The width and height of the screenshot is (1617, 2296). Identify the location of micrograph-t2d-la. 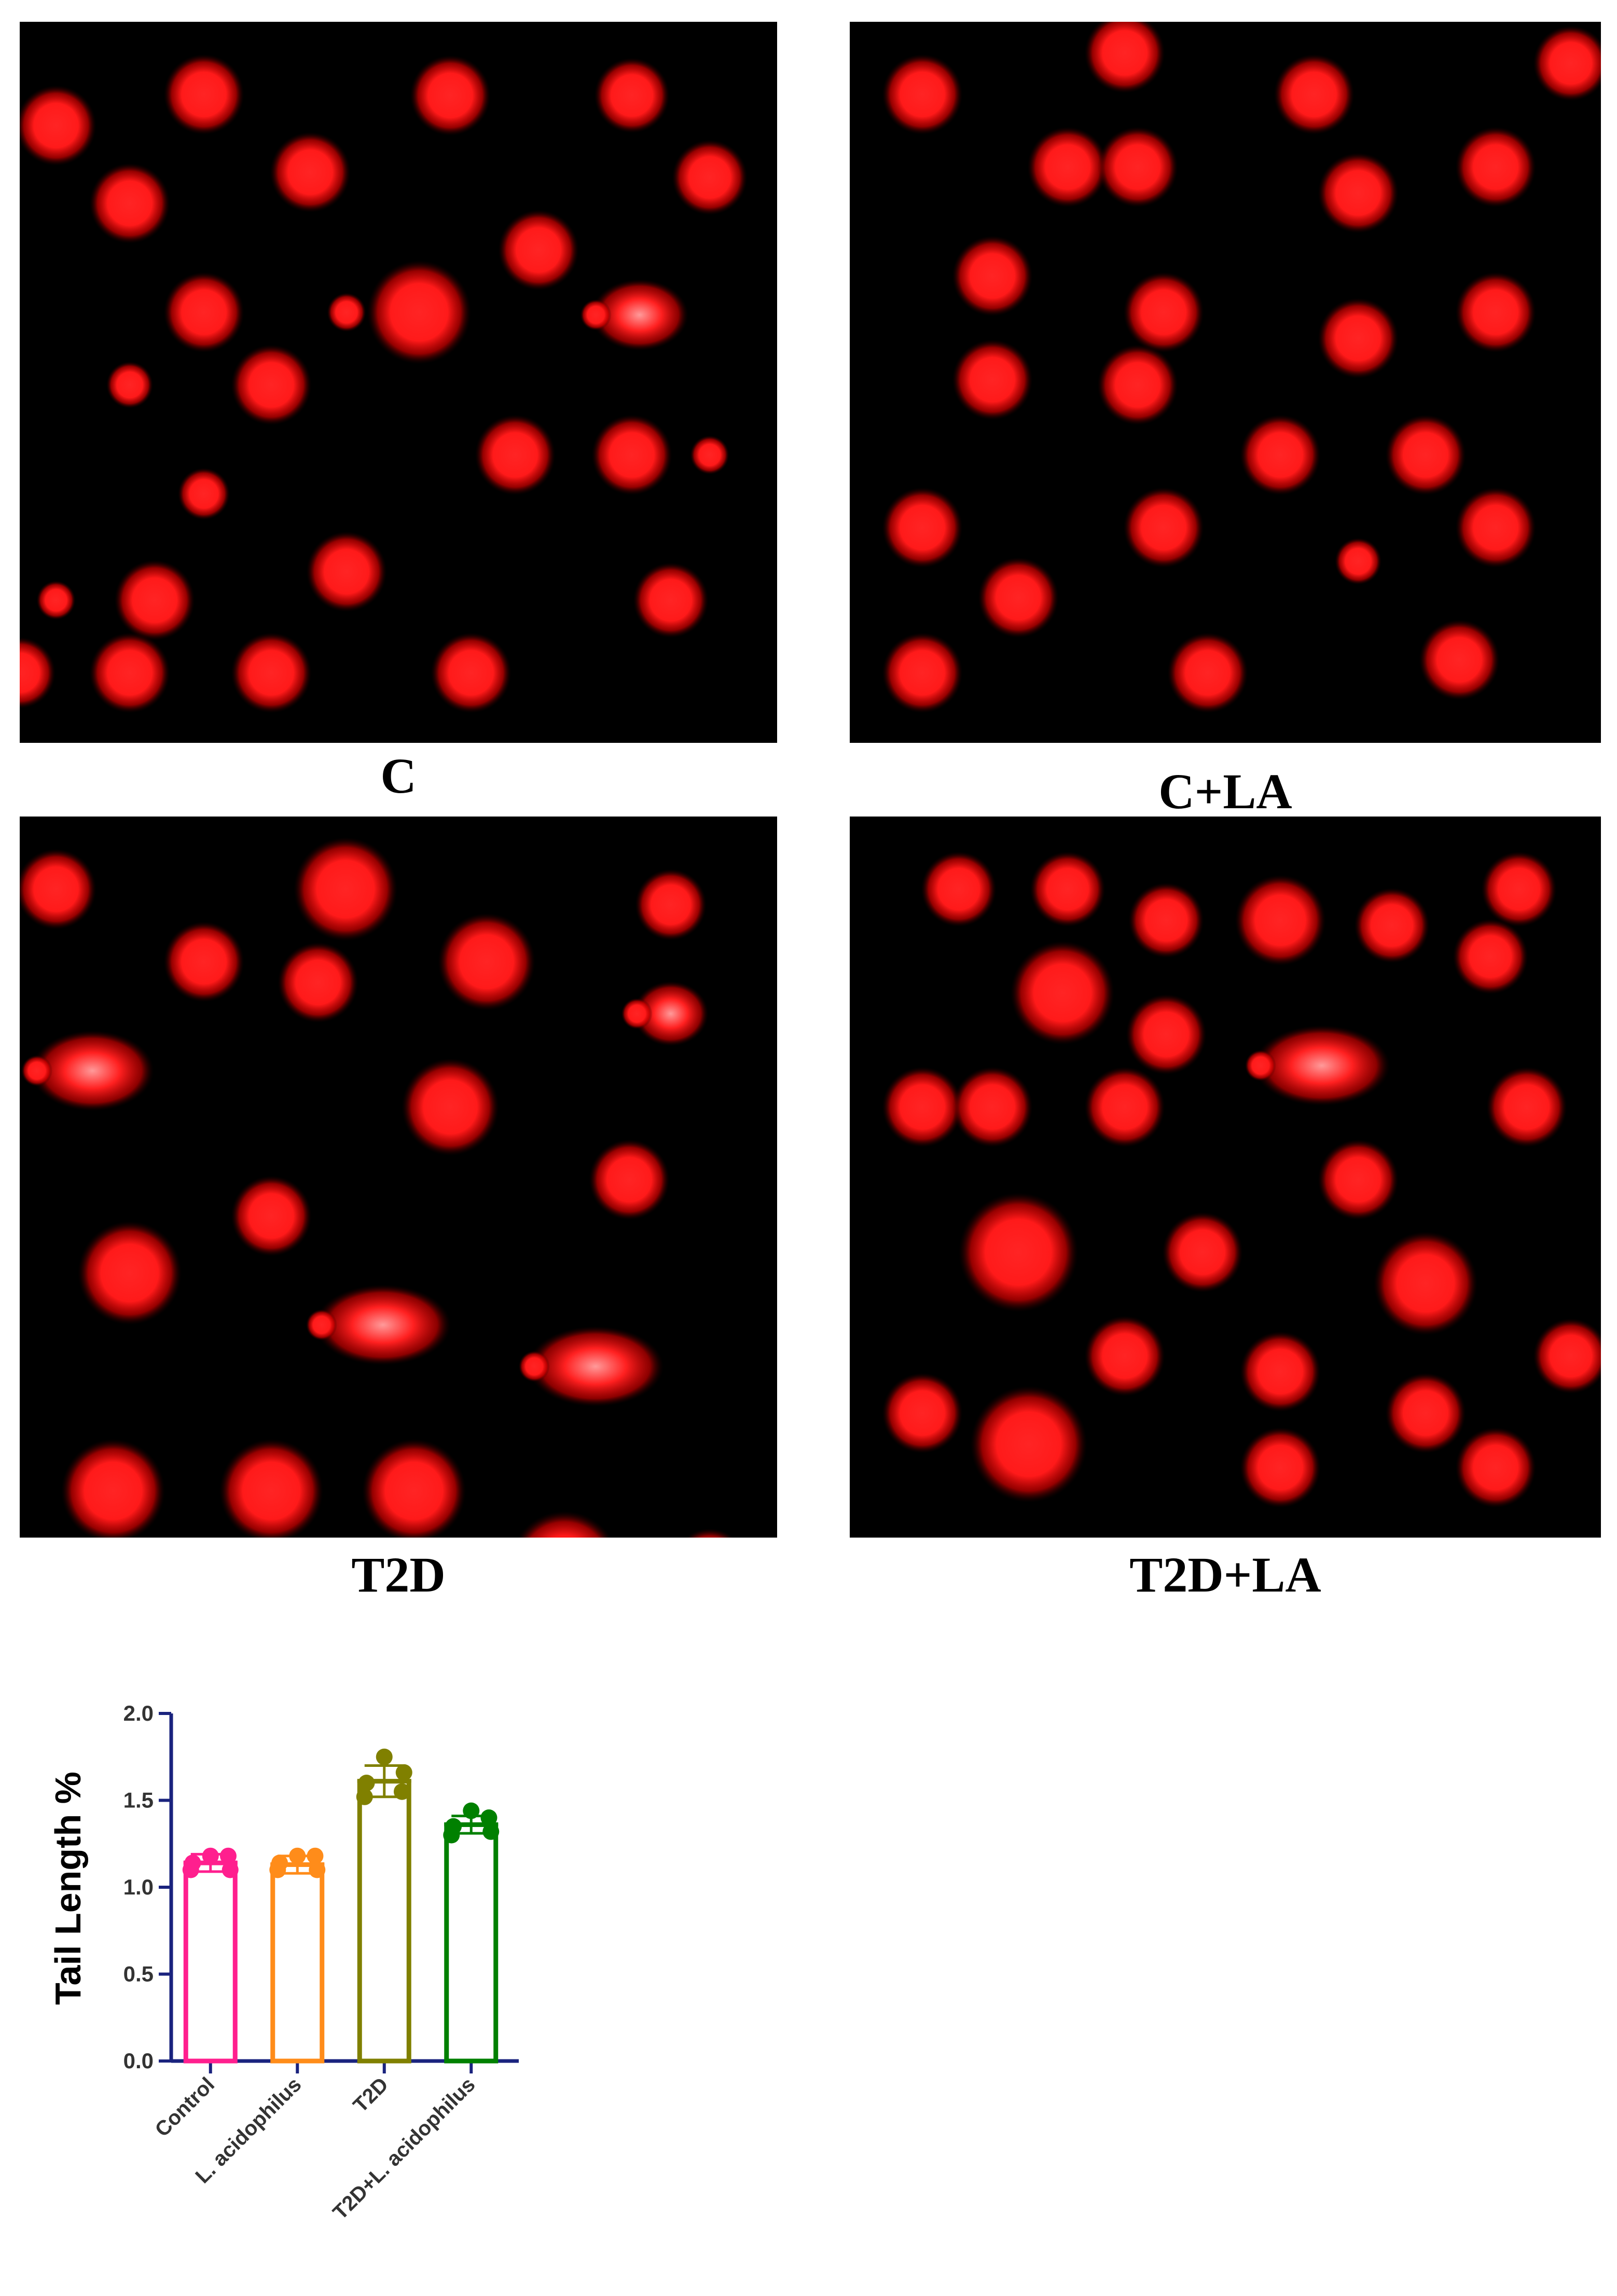
(1225, 1178).